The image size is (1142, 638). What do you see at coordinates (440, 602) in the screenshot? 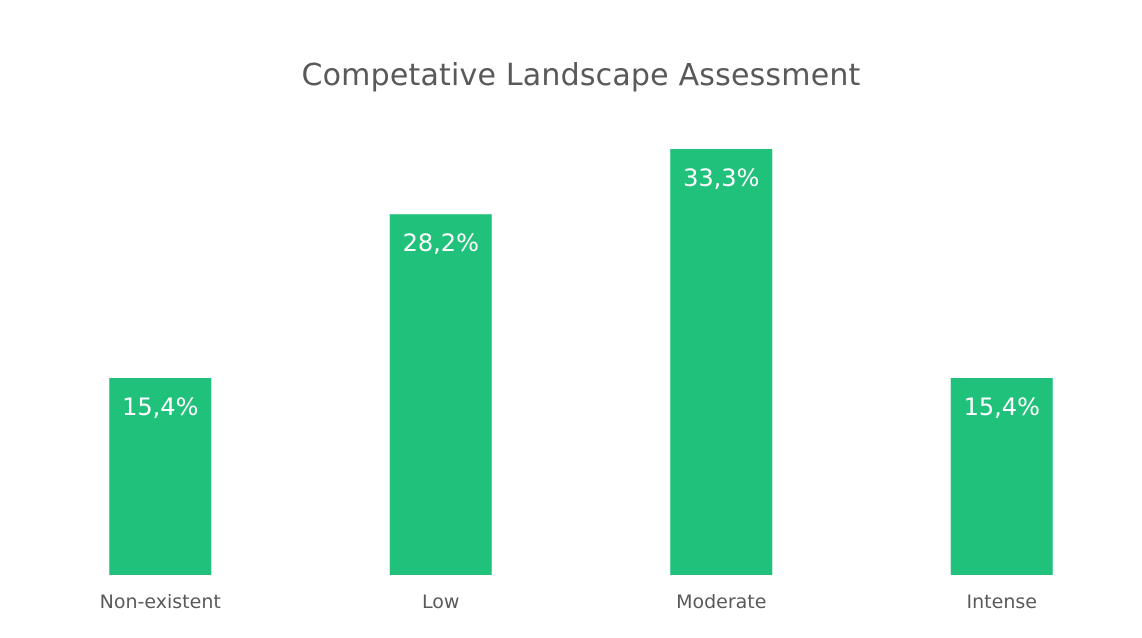
I see `x-tick-label: Low` at bounding box center [440, 602].